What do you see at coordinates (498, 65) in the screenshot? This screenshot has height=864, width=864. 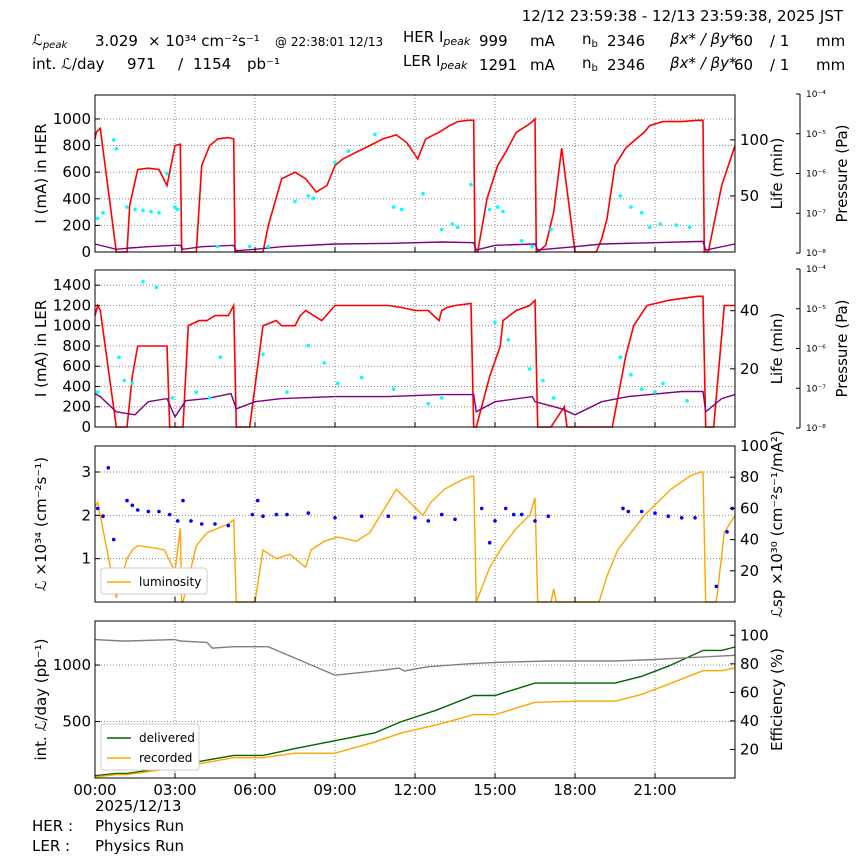 I see `ler-ipeak-value: 1291` at bounding box center [498, 65].